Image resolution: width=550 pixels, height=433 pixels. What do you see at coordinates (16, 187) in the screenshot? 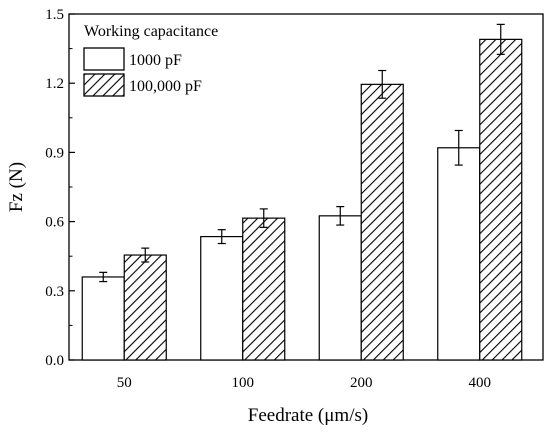
I see `y-axis-title: Fz (N)` at bounding box center [16, 187].